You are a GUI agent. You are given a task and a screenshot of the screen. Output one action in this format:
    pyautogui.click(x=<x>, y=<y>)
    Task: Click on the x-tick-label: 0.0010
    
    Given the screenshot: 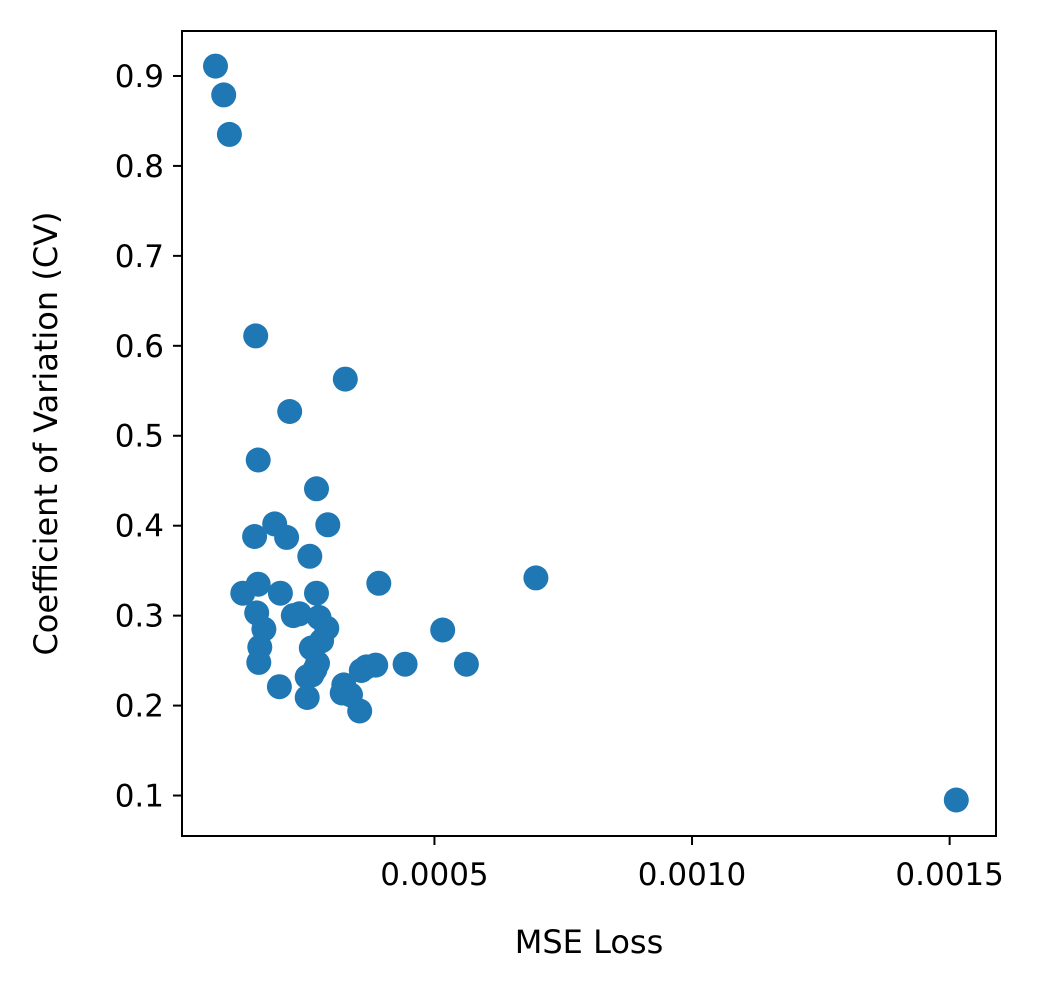 What is the action you would take?
    pyautogui.click(x=692, y=875)
    